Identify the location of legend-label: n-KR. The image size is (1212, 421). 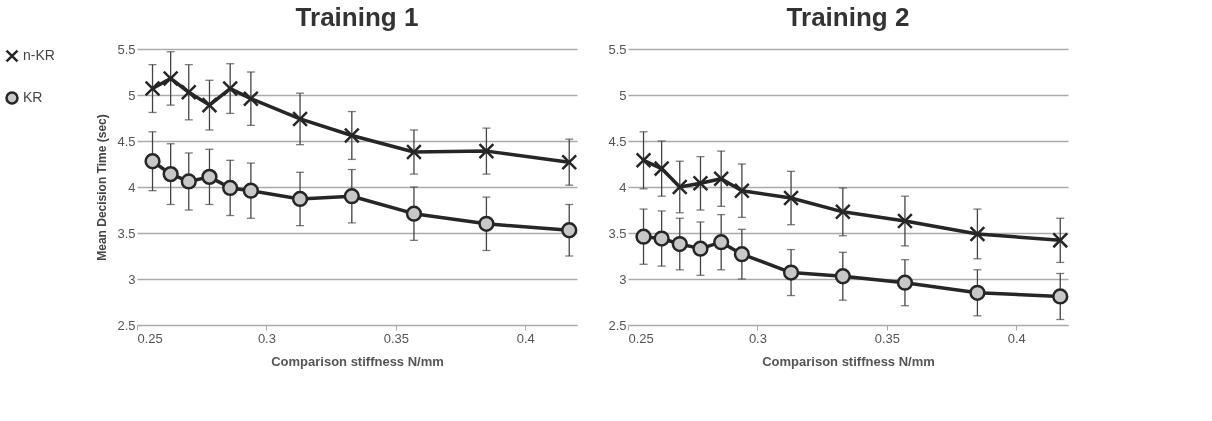
(39, 55).